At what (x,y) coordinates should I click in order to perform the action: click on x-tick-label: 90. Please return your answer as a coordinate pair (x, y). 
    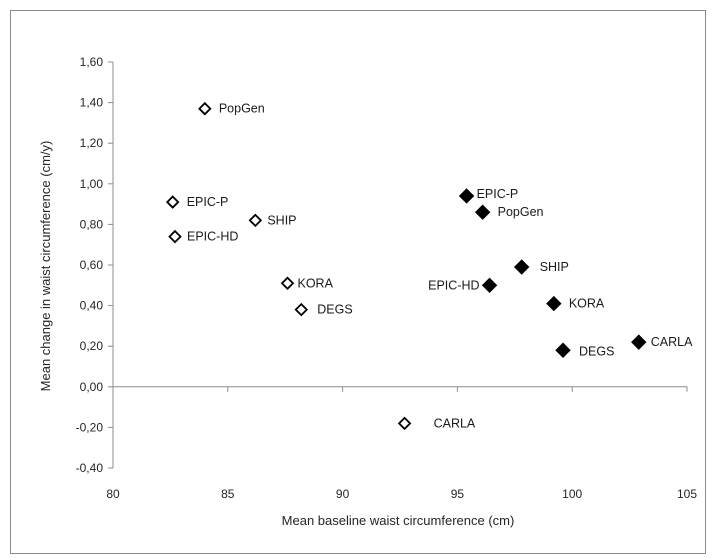
    Looking at the image, I should click on (343, 494).